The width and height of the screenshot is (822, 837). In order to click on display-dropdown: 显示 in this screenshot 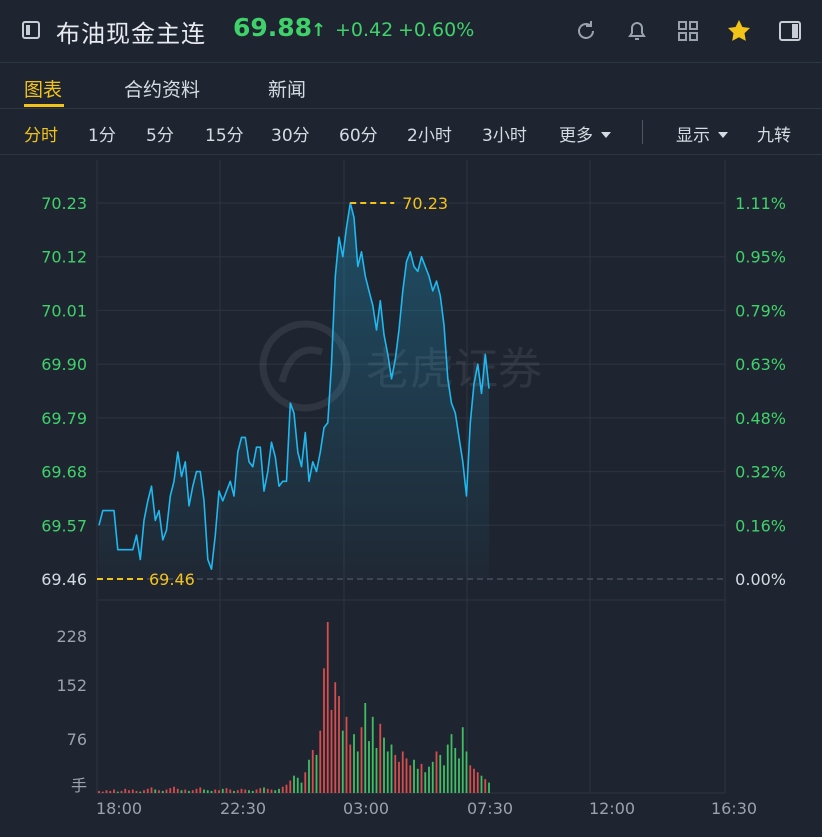, I will do `click(702, 133)`.